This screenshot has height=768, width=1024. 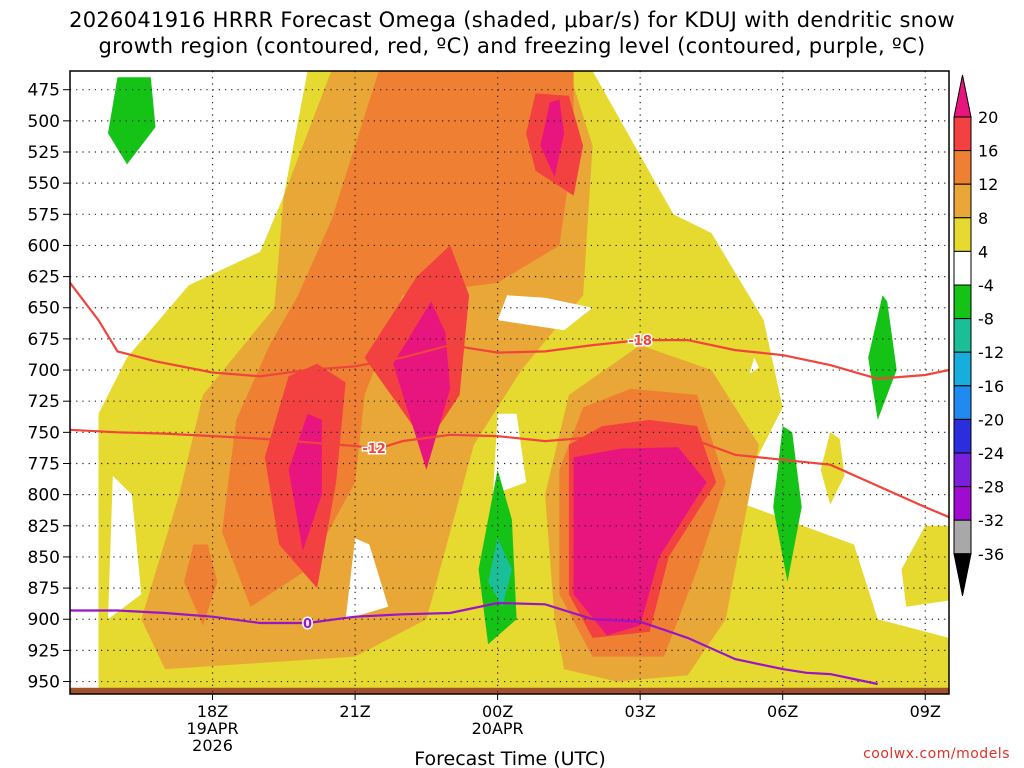 What do you see at coordinates (991, 386) in the screenshot?
I see `colorbar-label: -16` at bounding box center [991, 386].